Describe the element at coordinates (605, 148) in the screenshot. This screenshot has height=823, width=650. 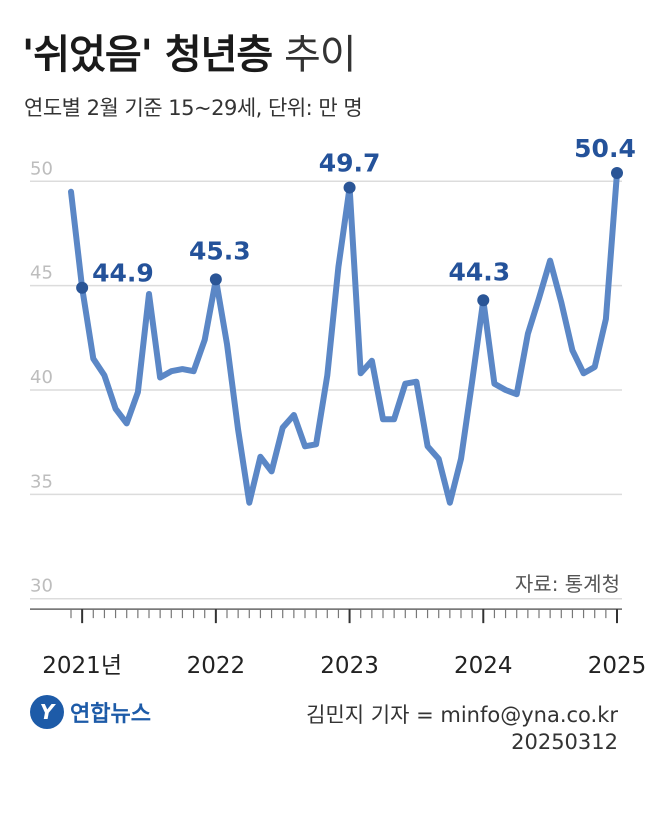
I see `data-label: 50.4` at that location.